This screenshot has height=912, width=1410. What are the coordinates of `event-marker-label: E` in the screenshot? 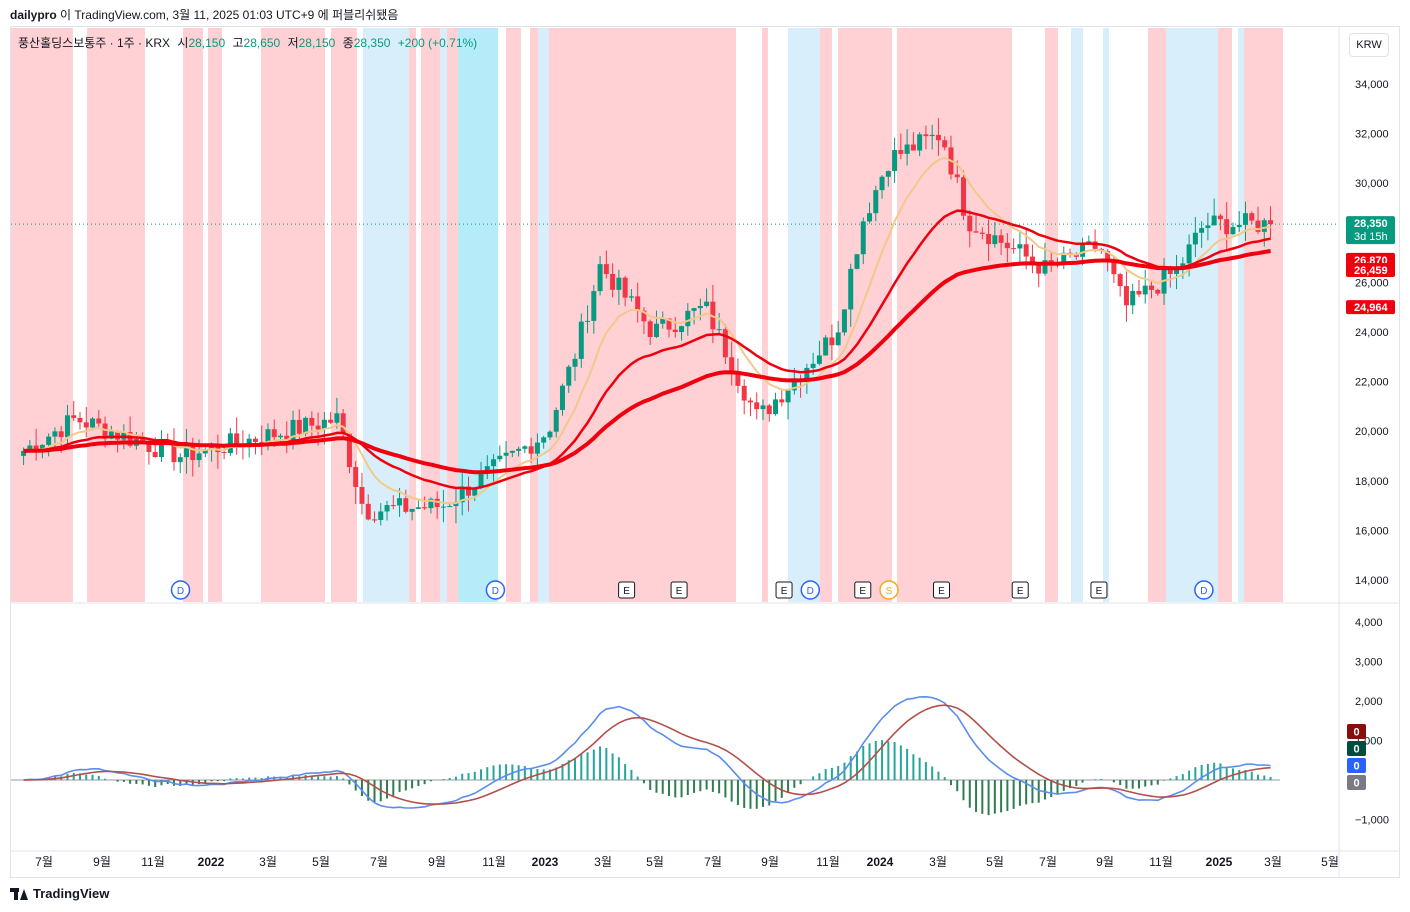 It's located at (1099, 591).